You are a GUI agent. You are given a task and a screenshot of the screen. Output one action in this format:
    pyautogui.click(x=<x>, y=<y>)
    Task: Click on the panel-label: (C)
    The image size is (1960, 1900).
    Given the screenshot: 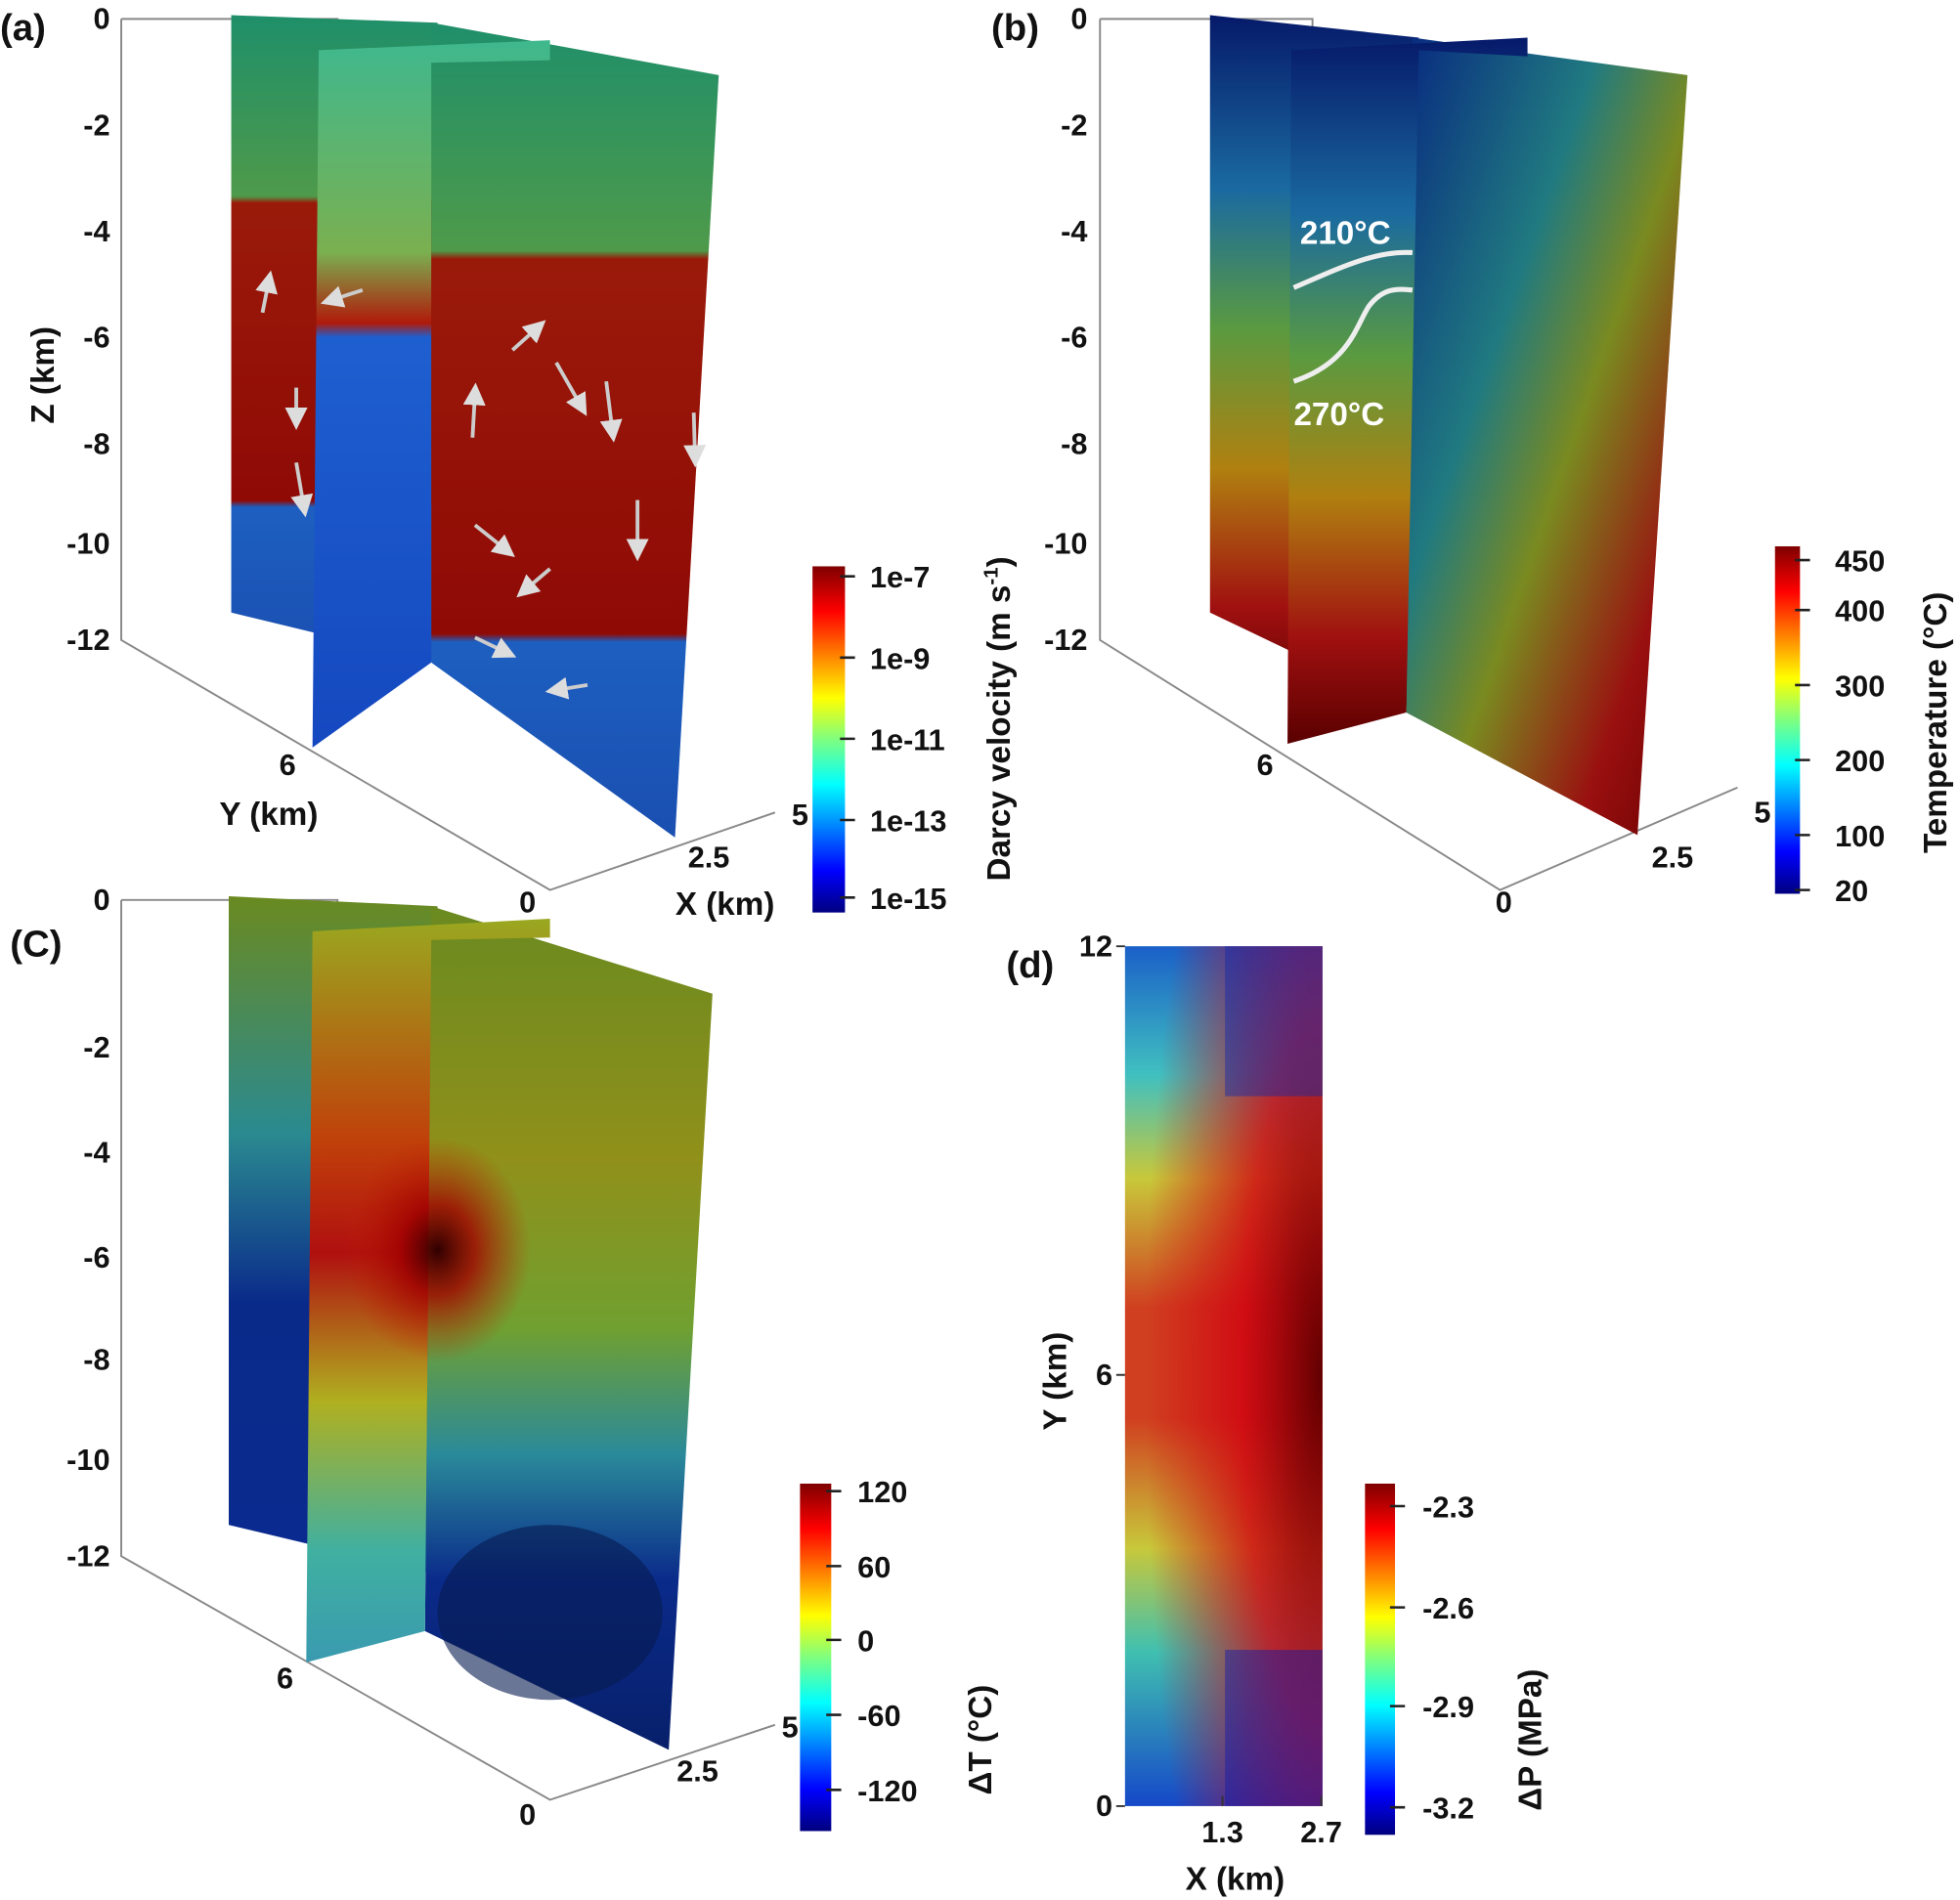 What is the action you would take?
    pyautogui.click(x=36, y=944)
    